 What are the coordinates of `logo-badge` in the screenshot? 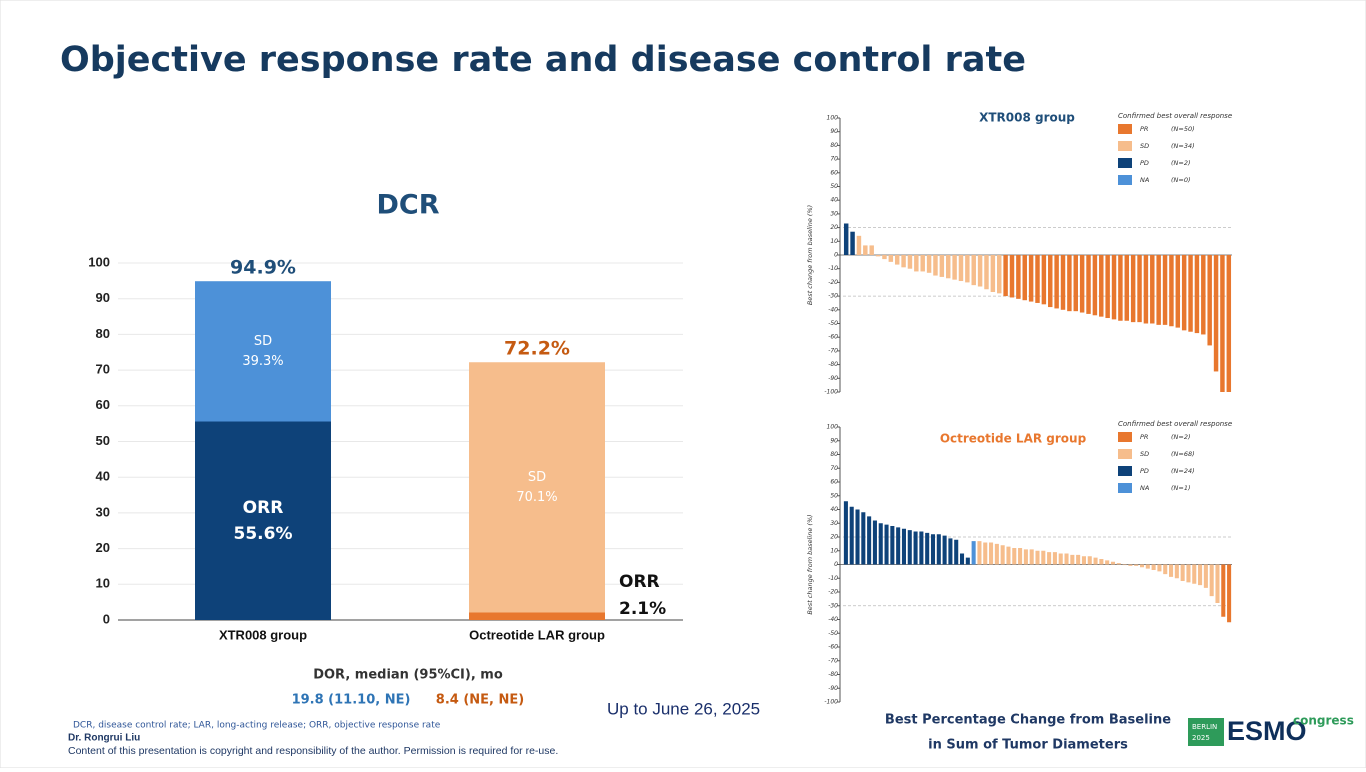 It's located at (1206, 732).